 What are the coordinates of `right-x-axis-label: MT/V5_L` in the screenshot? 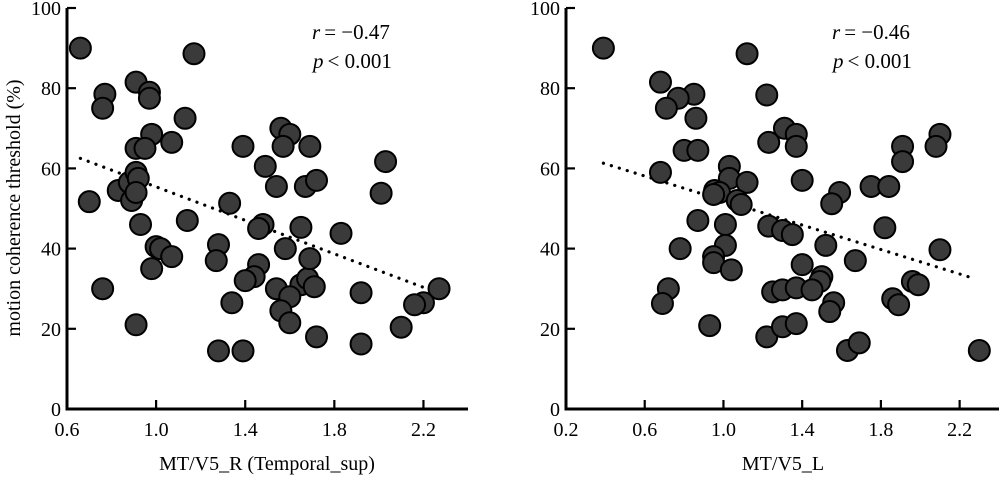 It's located at (783, 464).